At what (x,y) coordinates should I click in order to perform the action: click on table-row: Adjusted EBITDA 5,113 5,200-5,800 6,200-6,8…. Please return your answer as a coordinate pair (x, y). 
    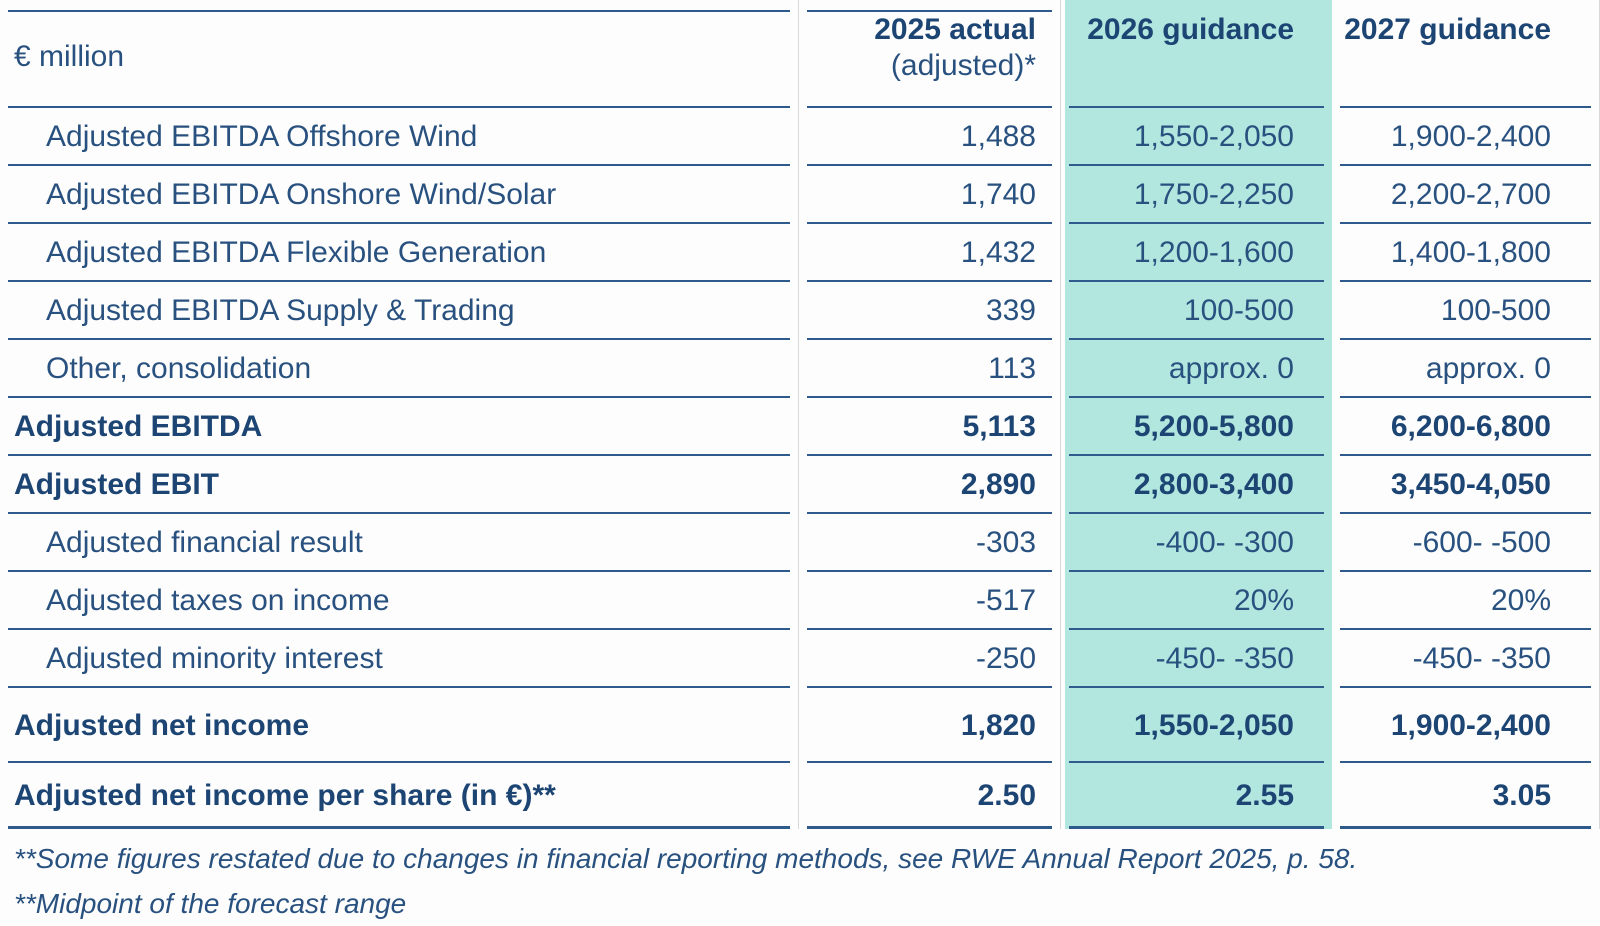
    Looking at the image, I should click on (800, 427).